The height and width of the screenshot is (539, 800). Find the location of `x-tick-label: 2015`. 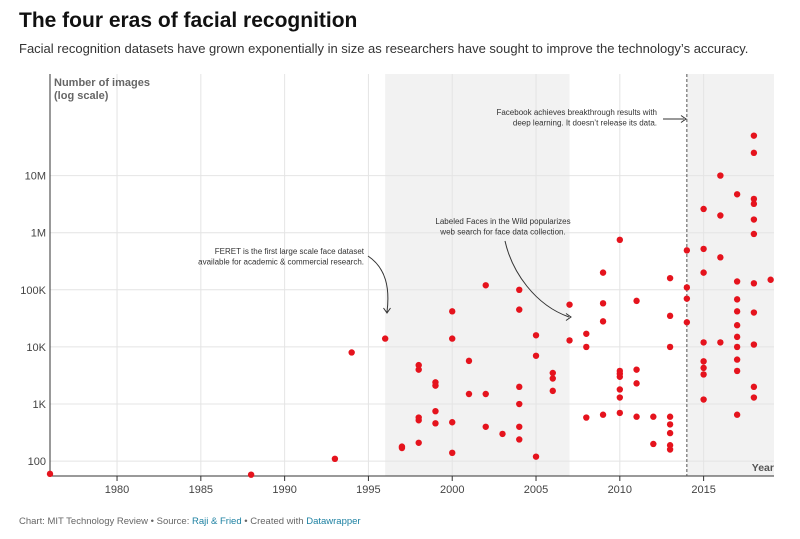

x-tick-label: 2015 is located at coordinates (703, 490).